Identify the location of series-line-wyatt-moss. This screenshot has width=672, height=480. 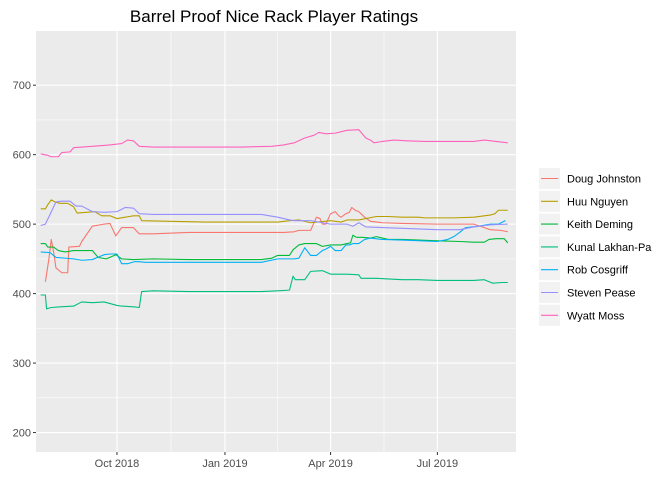
(274, 143).